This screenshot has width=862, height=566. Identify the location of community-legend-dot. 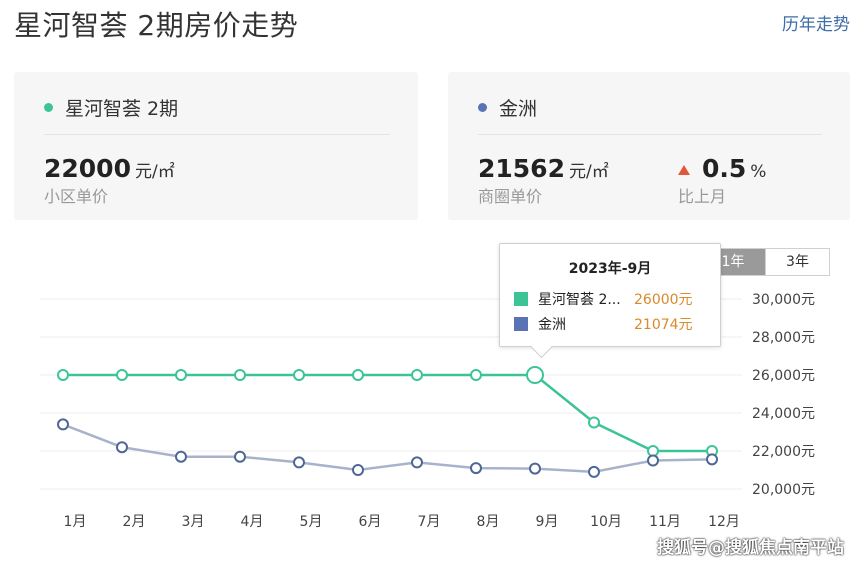
(48, 107).